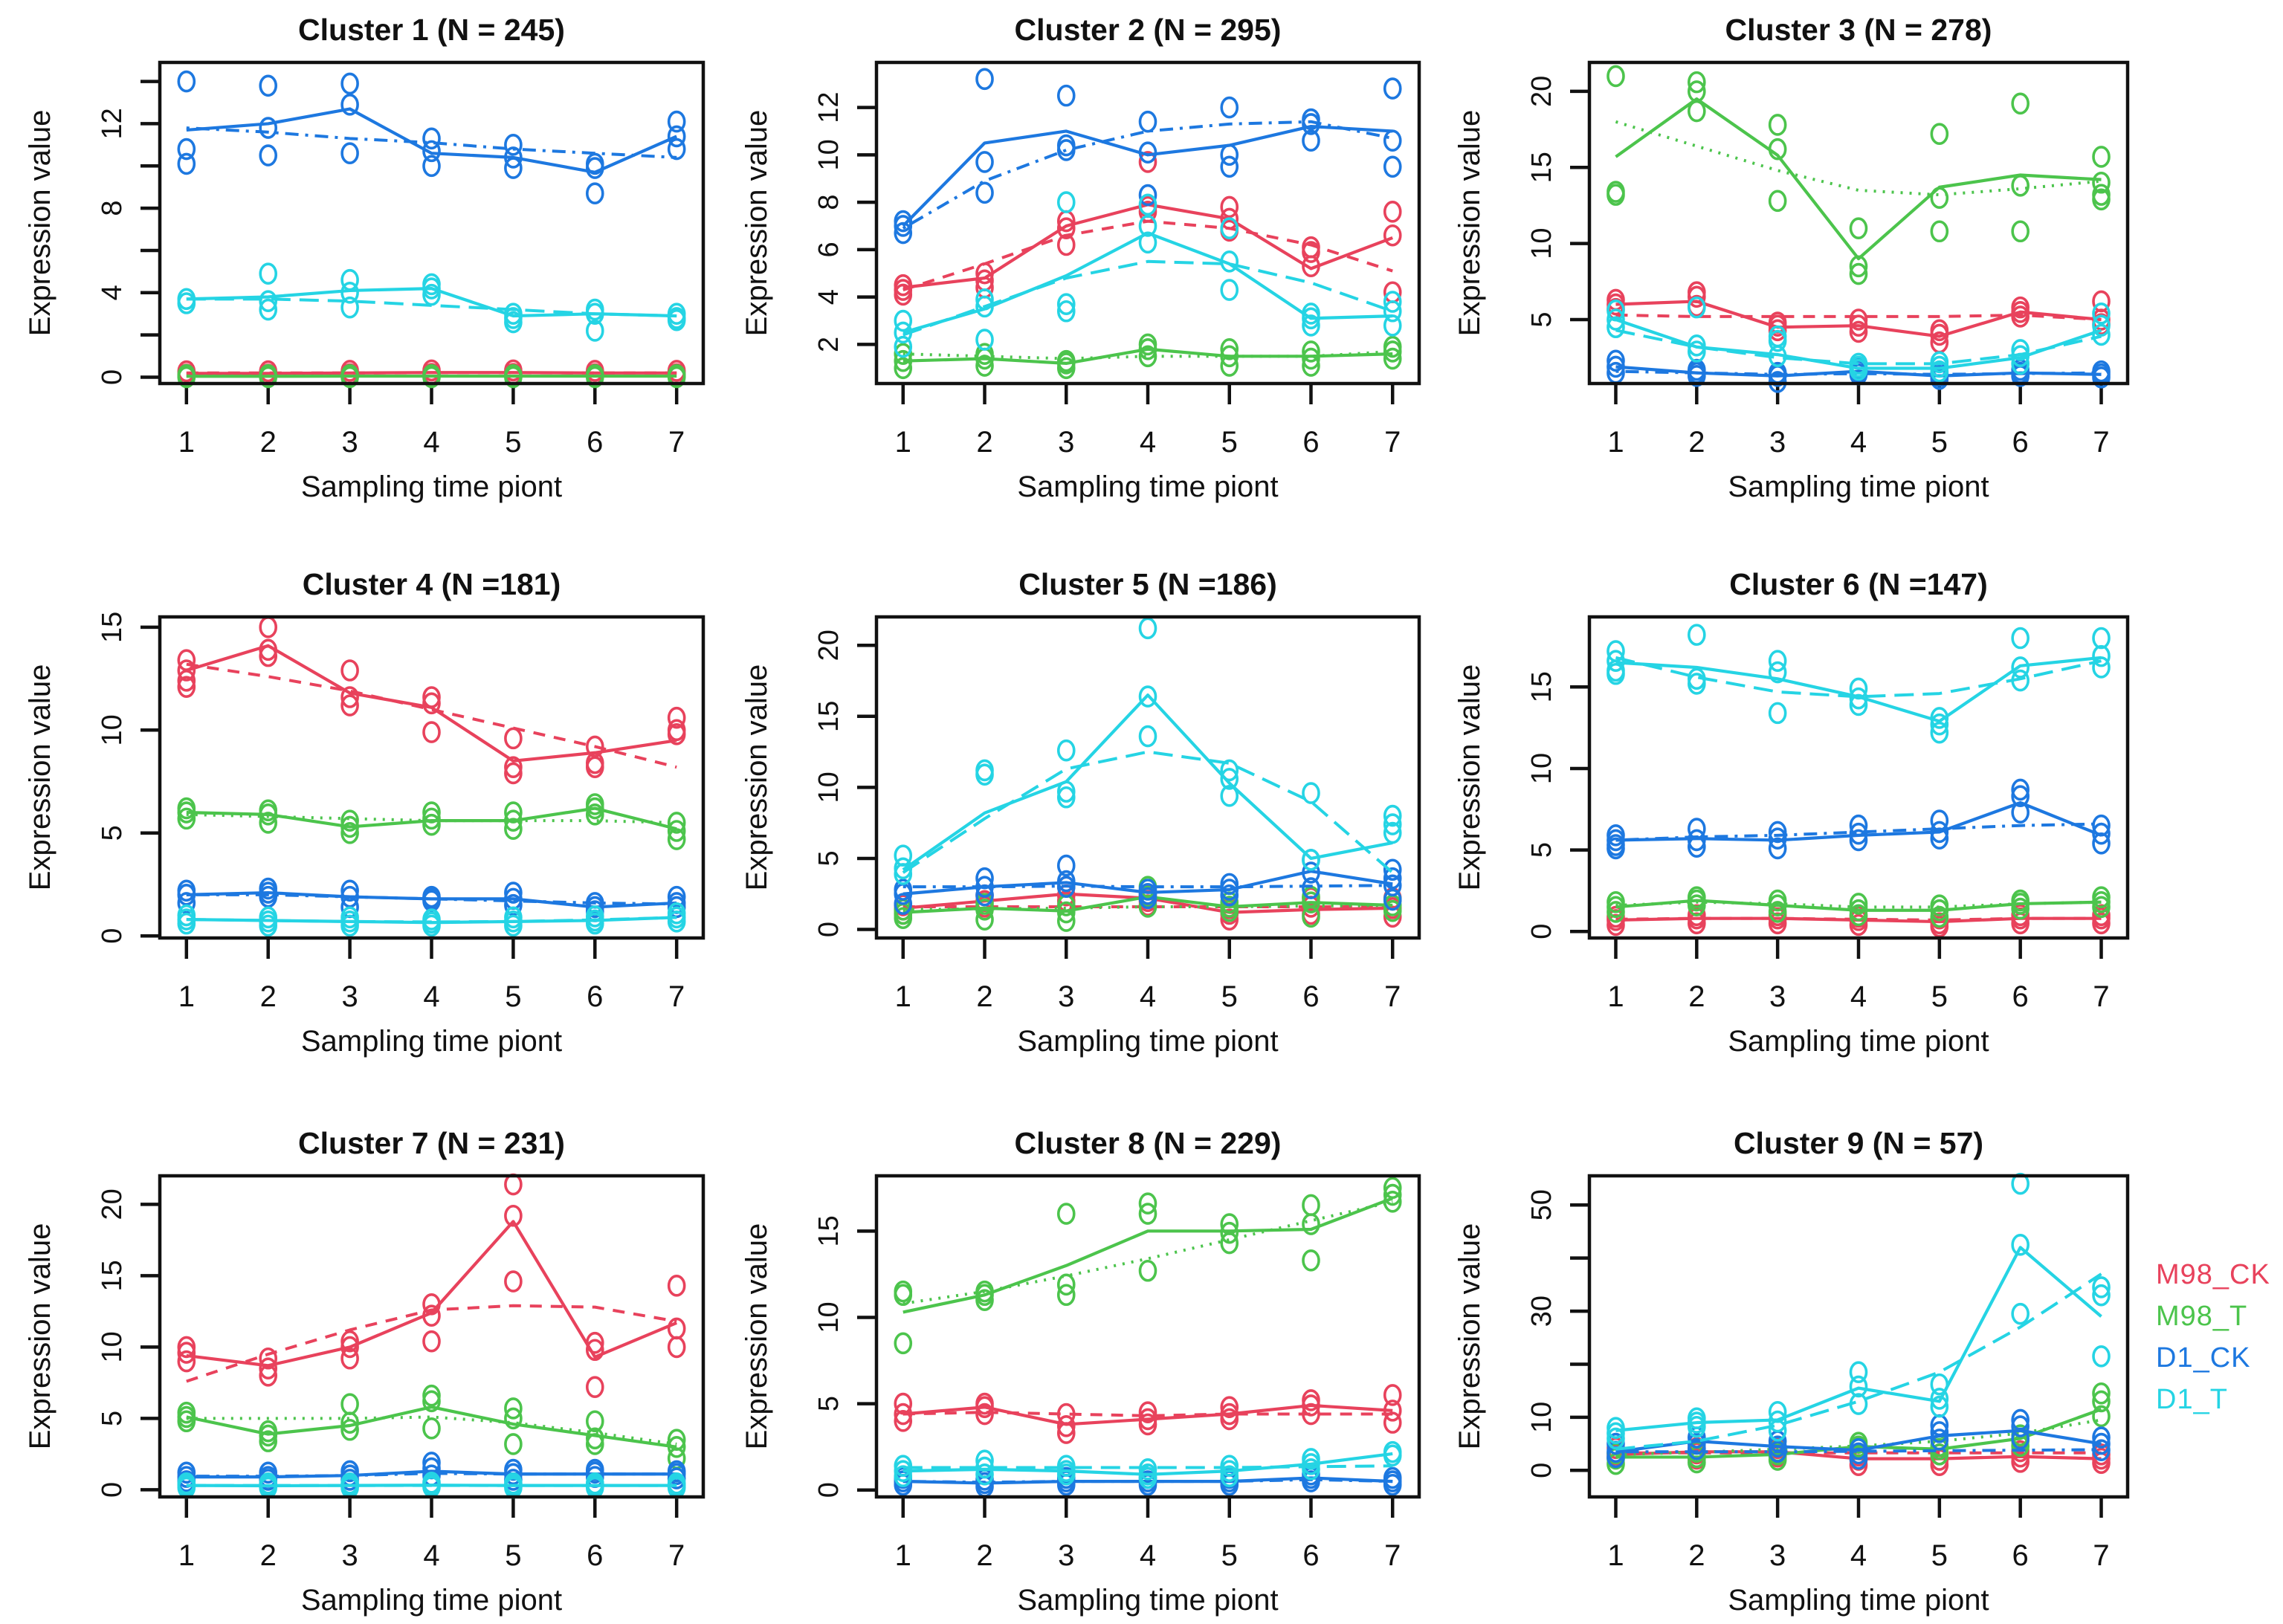 The image size is (2283, 1624). I want to click on x-tick-label: 5, so click(1939, 1555).